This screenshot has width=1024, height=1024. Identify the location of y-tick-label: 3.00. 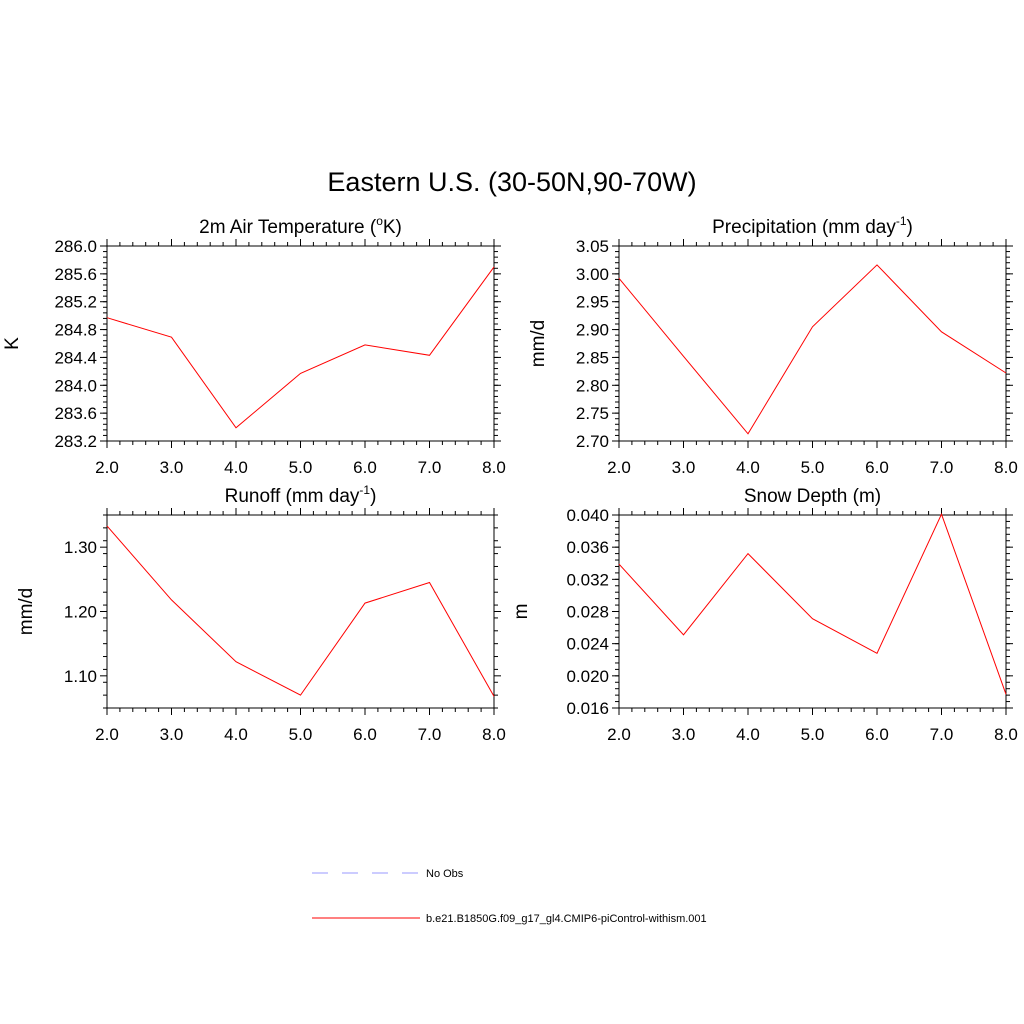
(592, 274).